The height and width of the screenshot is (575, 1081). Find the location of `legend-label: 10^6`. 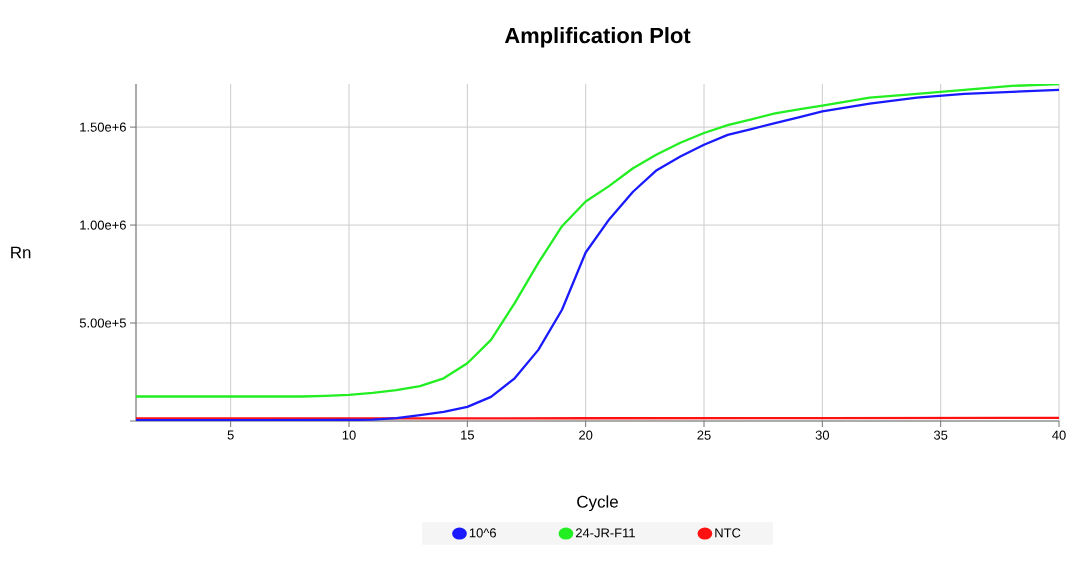

legend-label: 10^6 is located at coordinates (482, 533).